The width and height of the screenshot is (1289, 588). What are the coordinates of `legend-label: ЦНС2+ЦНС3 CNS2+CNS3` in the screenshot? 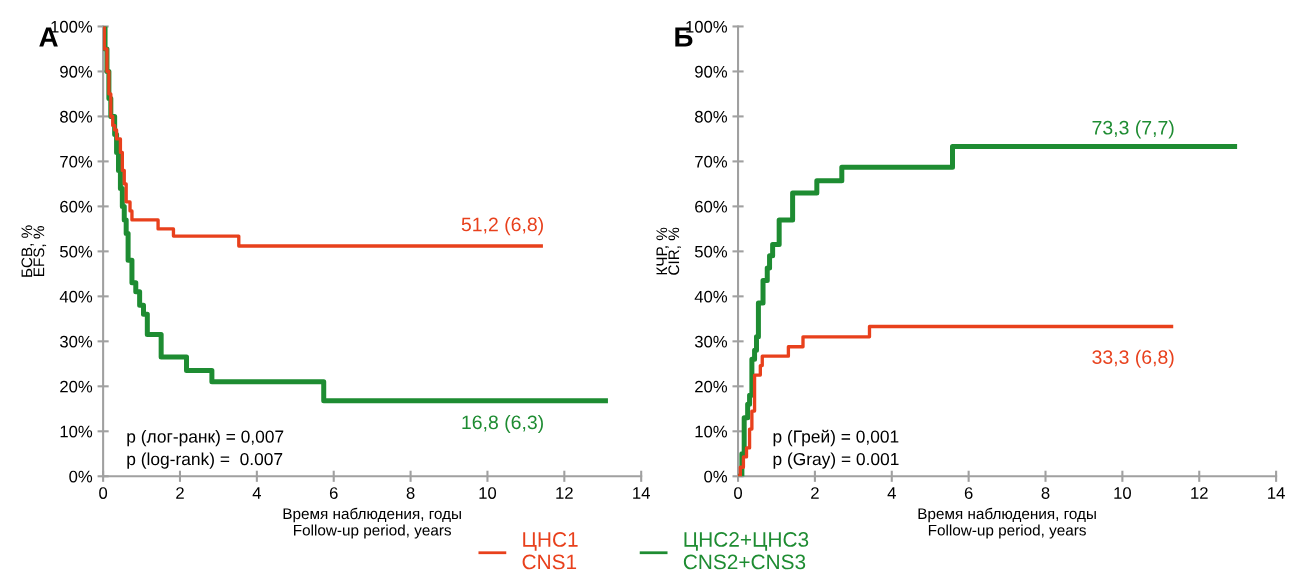 It's located at (746, 551).